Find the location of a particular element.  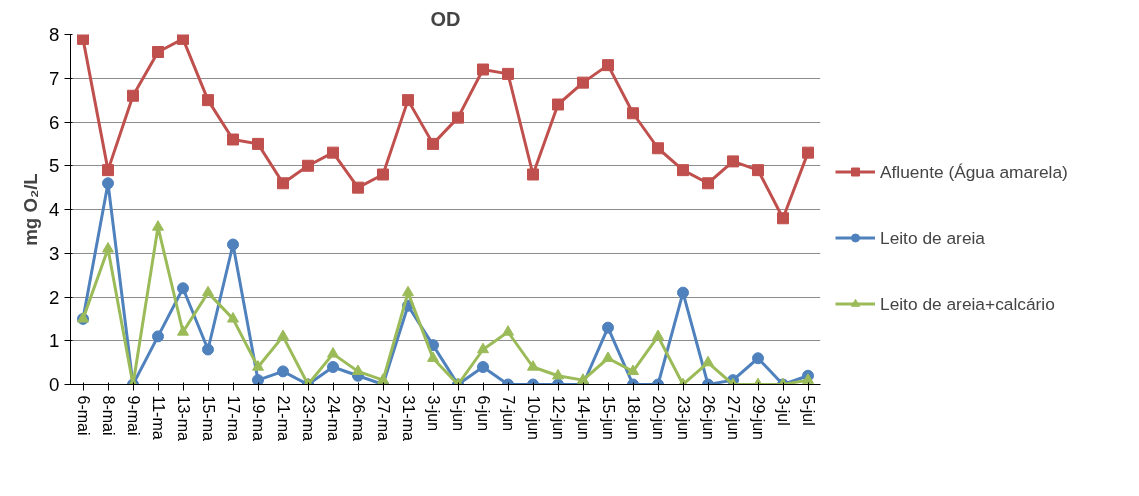

y-axis-title: mg O₂/L is located at coordinates (31, 209).